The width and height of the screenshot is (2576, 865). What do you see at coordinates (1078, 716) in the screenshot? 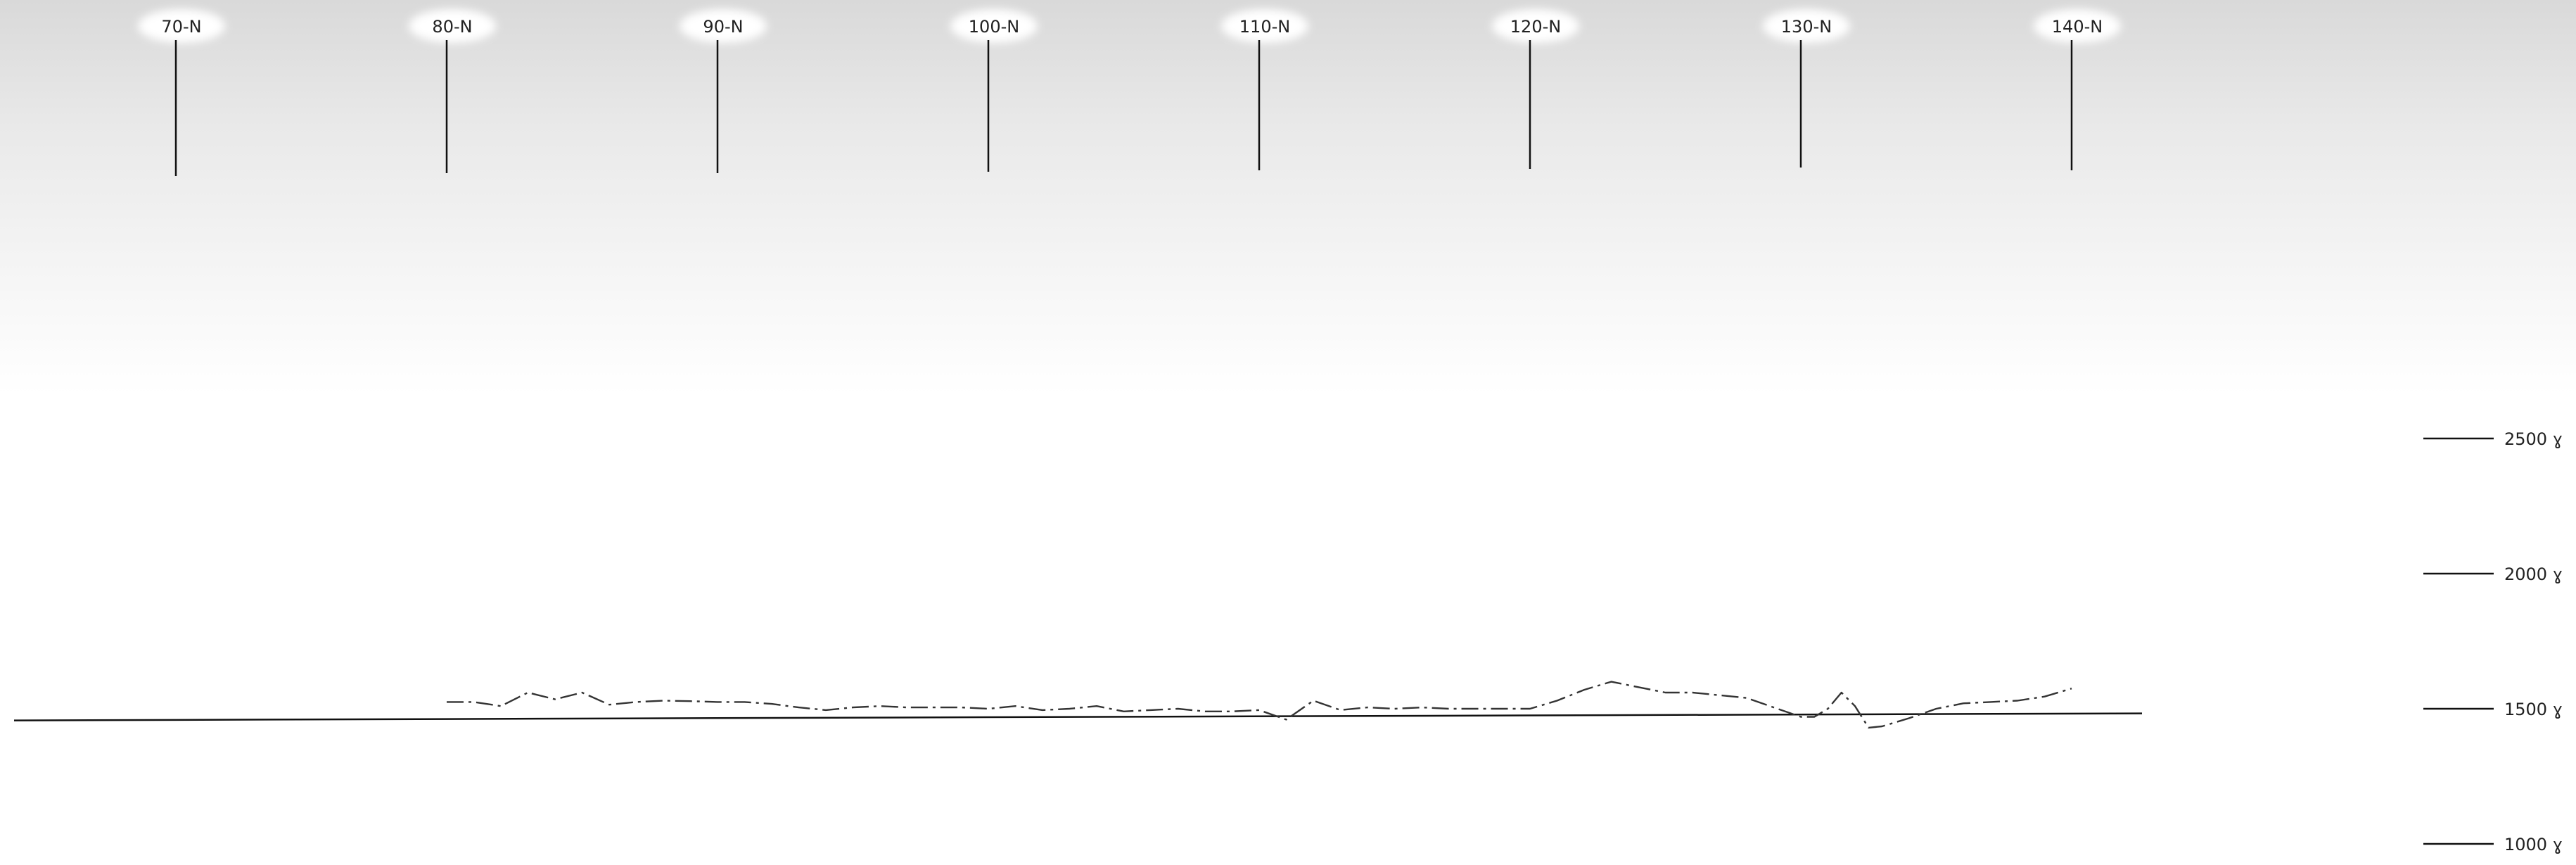
I see `baseline-line` at bounding box center [1078, 716].